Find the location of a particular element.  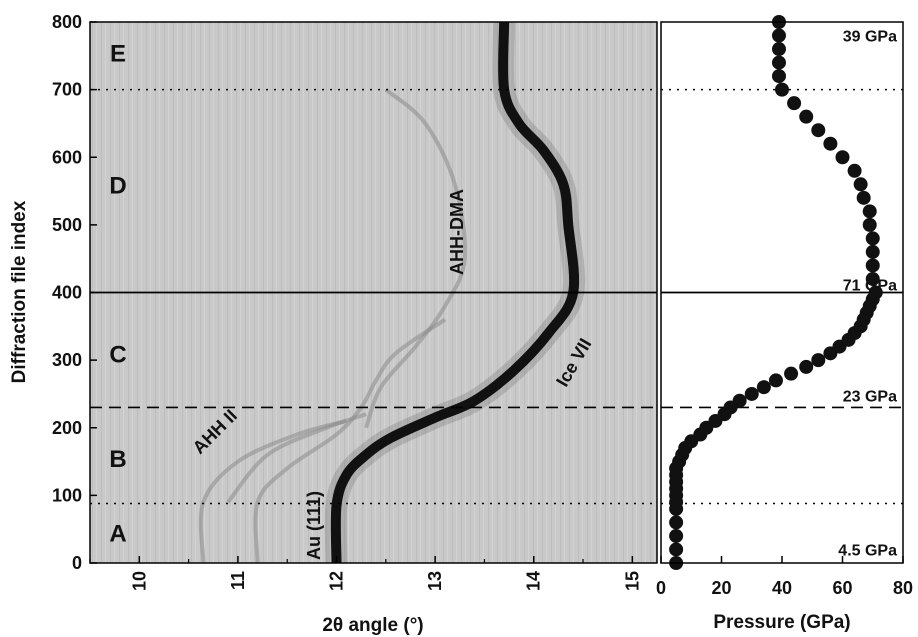

region-label-b: B is located at coordinates (117, 459).